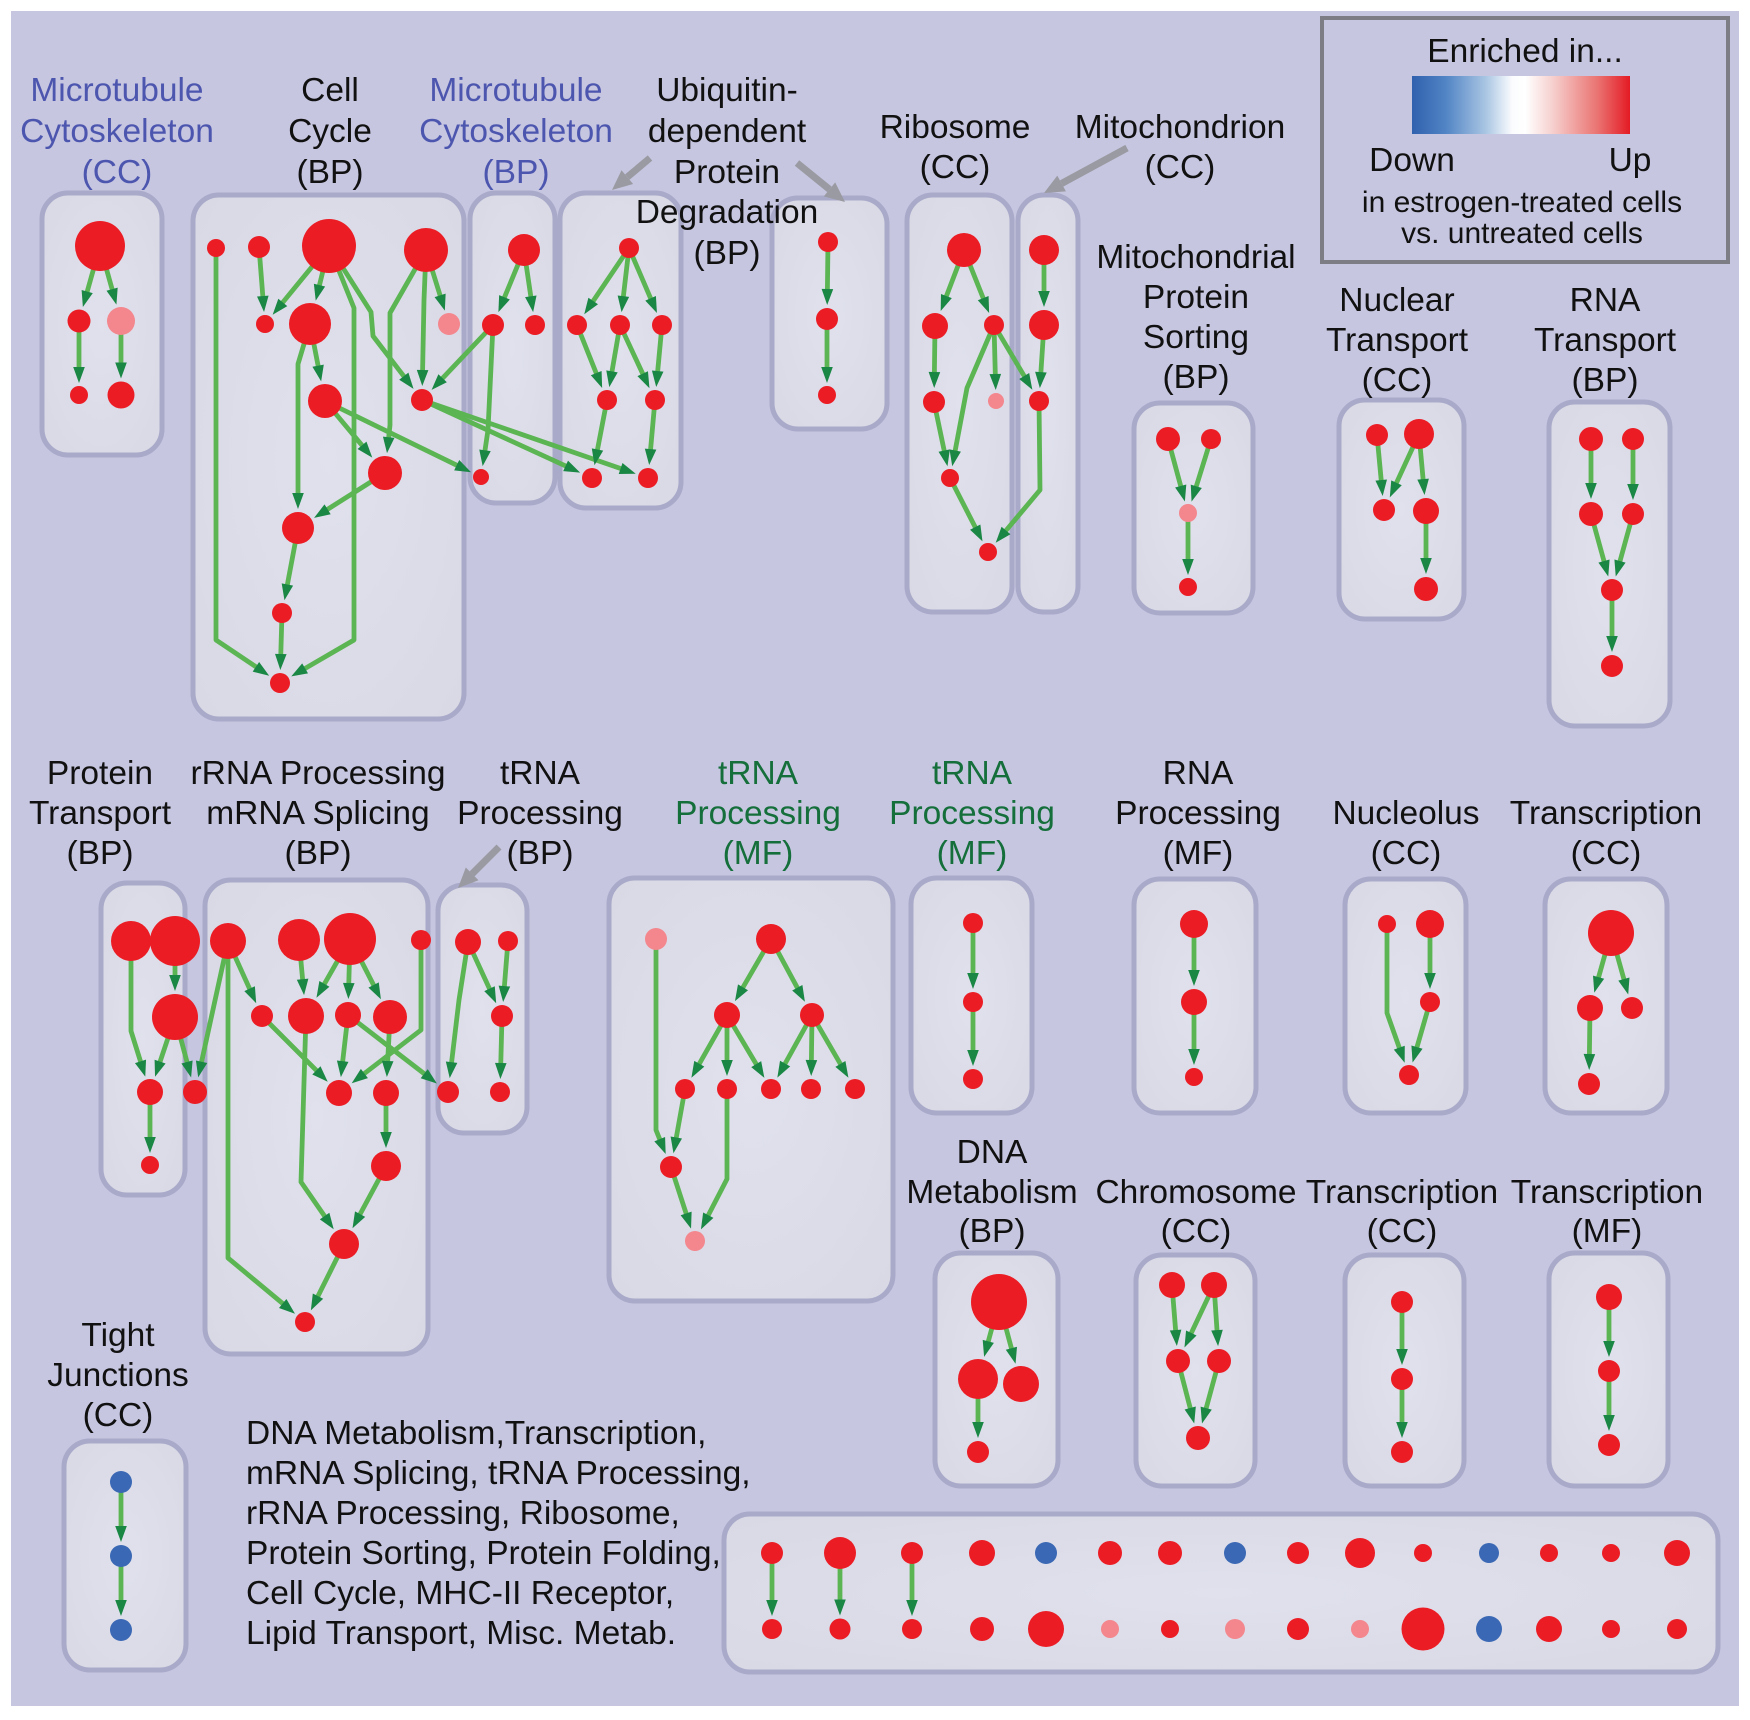 The height and width of the screenshot is (1720, 1750). Describe the element at coordinates (330, 90) in the screenshot. I see `svg-text: Cell` at that location.